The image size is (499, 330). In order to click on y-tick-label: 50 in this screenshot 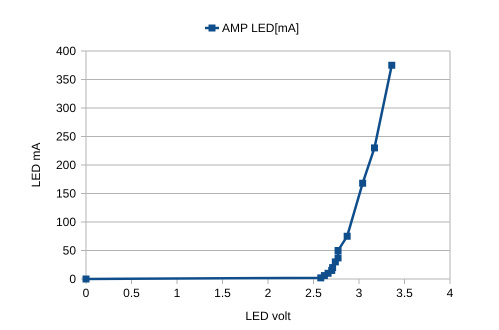, I will do `click(69, 251)`.